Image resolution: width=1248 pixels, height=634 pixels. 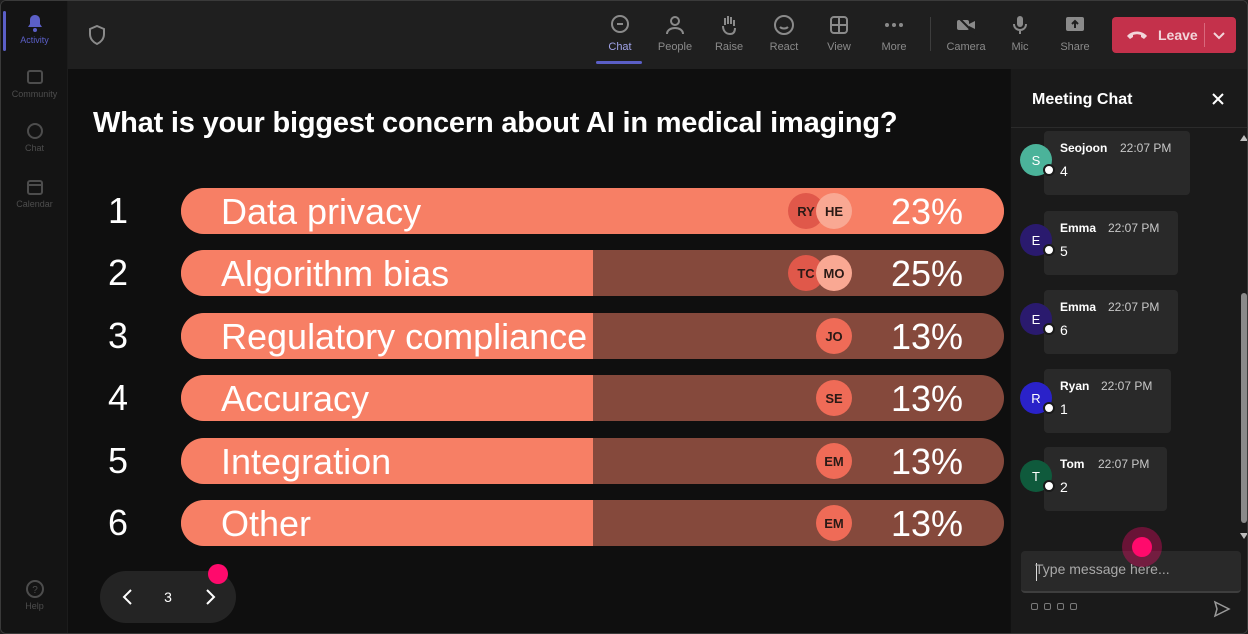 What do you see at coordinates (1020, 38) in the screenshot?
I see `mic-button: Mic` at bounding box center [1020, 38].